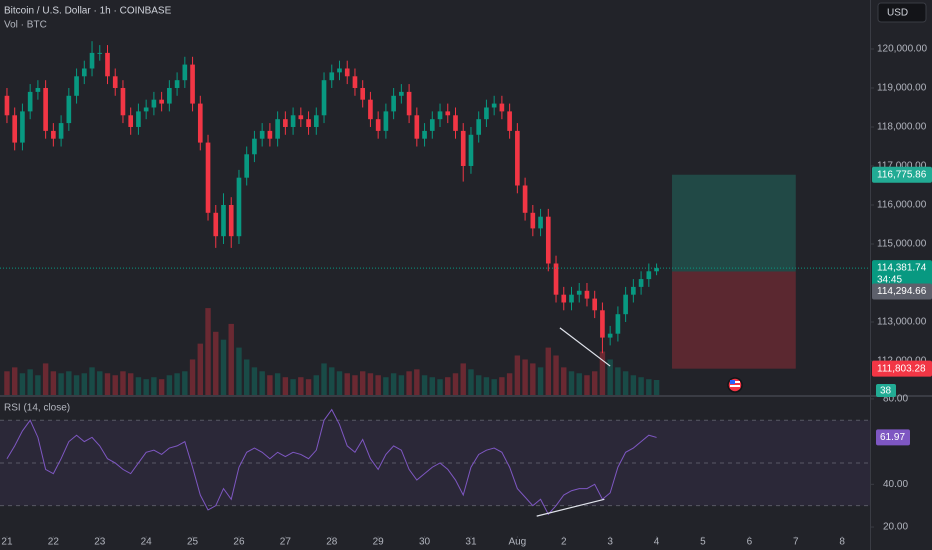 The image size is (932, 550). I want to click on rsi-trend-line, so click(570, 507).